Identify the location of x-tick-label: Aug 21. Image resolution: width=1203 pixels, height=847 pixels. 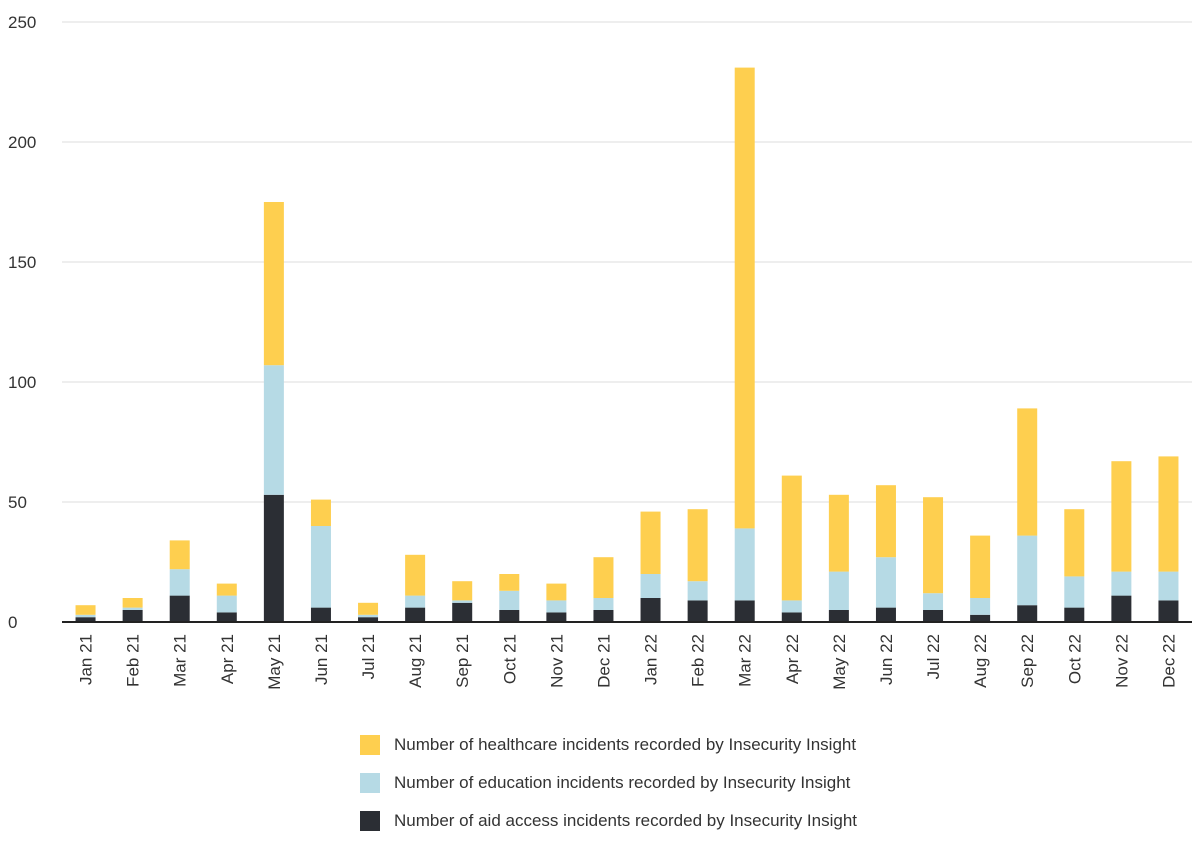
(415, 661).